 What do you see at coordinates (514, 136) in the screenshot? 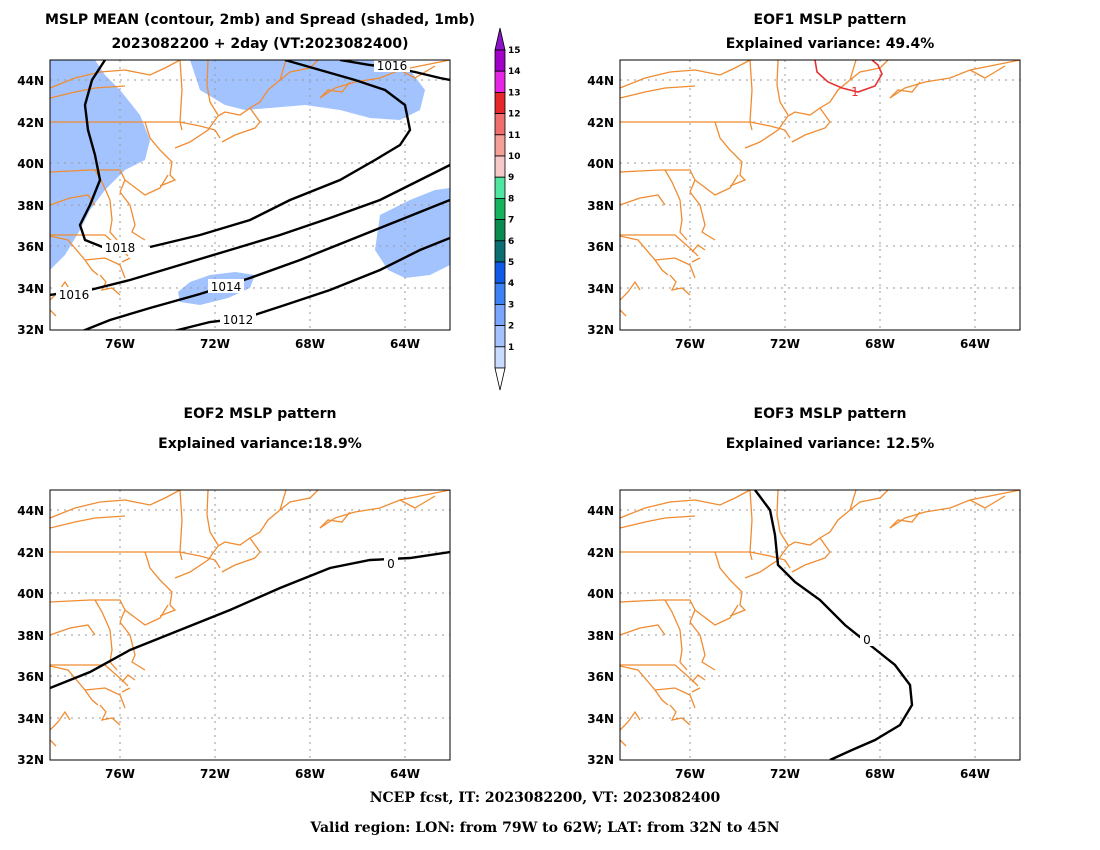
I see `colorbar-label: 11` at bounding box center [514, 136].